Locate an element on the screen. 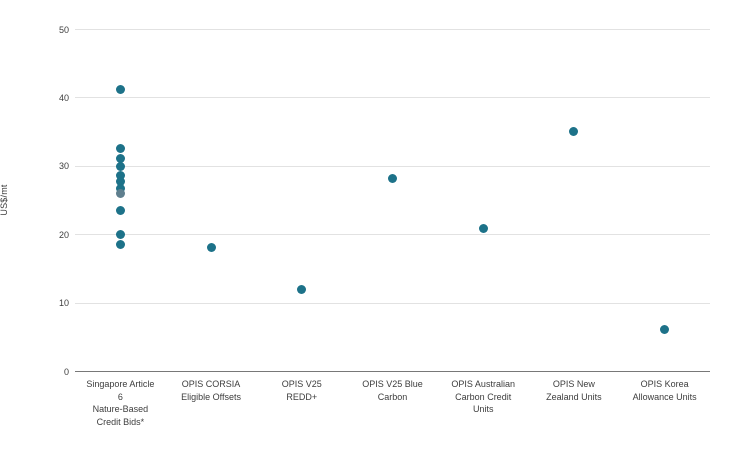 Image resolution: width=732 pixels, height=453 pixels. y-tick-label-30: 30 is located at coordinates (63, 166).